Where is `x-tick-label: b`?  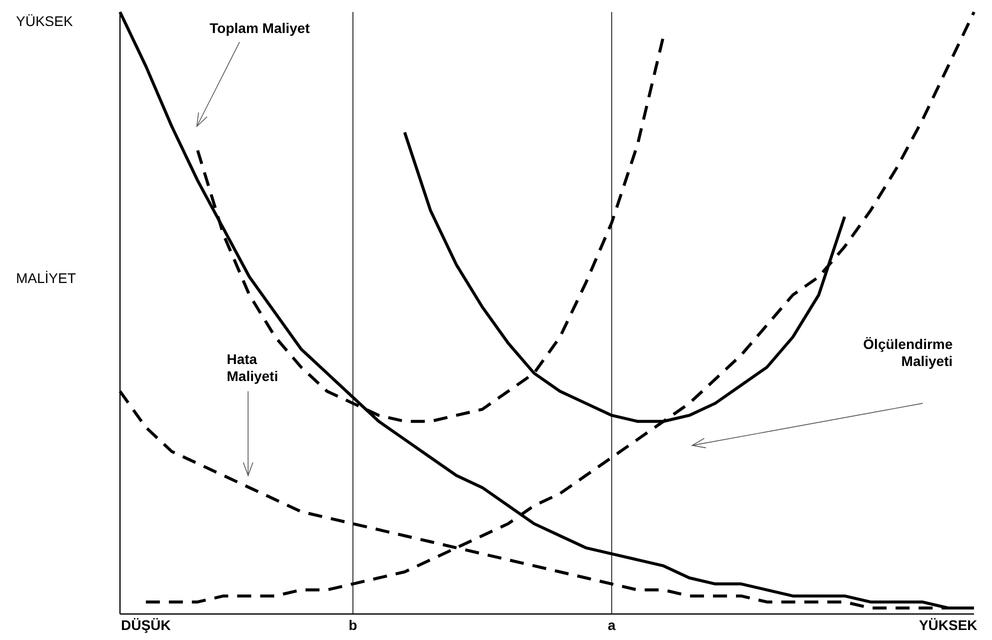 x-tick-label: b is located at coordinates (353, 625).